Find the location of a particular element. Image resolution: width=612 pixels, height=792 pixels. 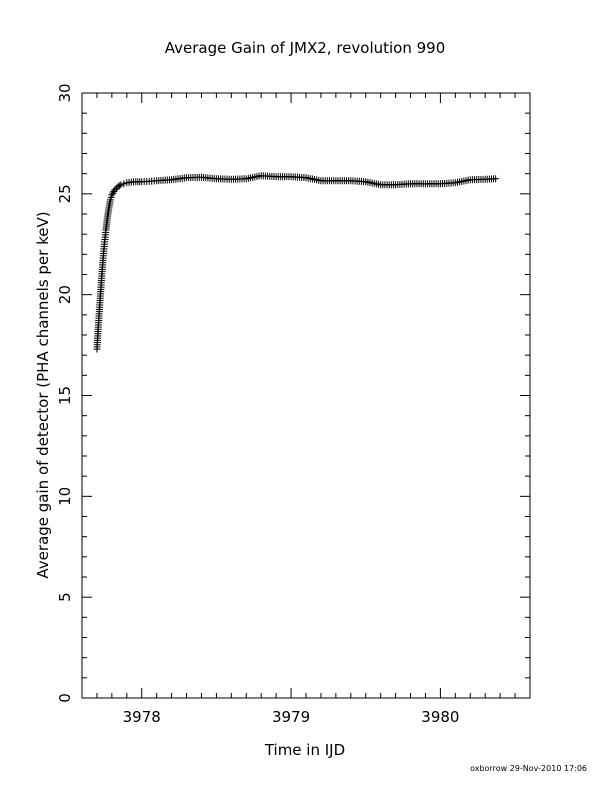

footer-stamp: oxborrow 29-Nov-2010 17:06 is located at coordinates (528, 768).